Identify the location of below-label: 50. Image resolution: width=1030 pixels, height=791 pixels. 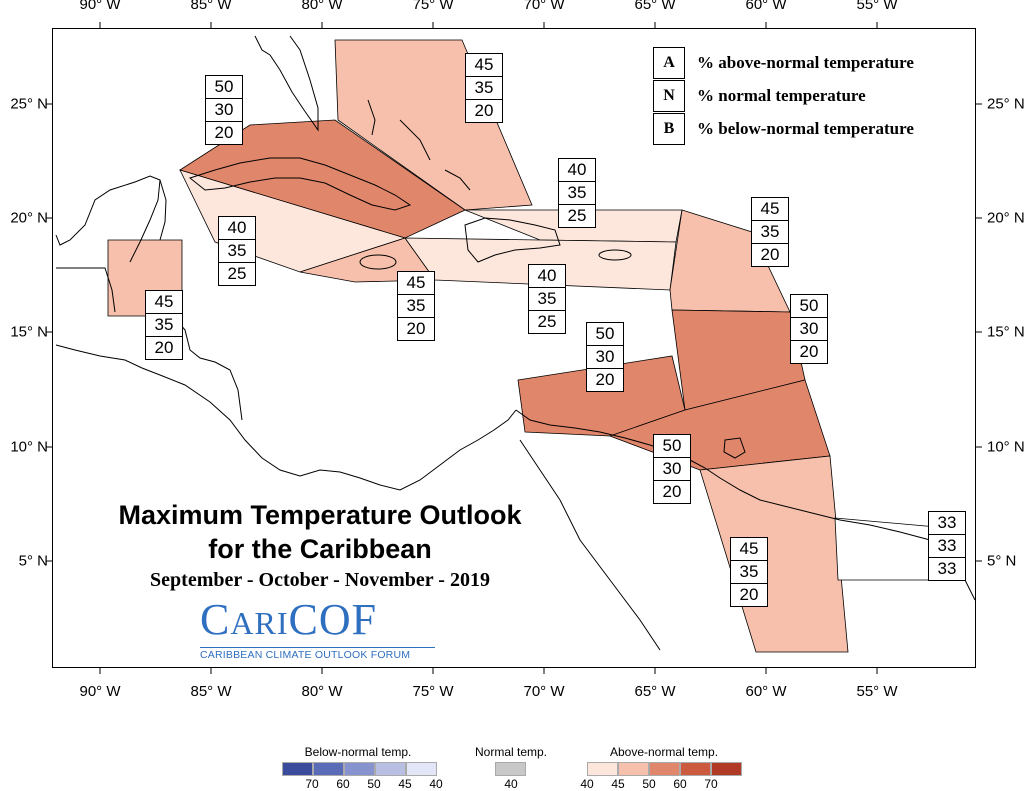
(374, 784).